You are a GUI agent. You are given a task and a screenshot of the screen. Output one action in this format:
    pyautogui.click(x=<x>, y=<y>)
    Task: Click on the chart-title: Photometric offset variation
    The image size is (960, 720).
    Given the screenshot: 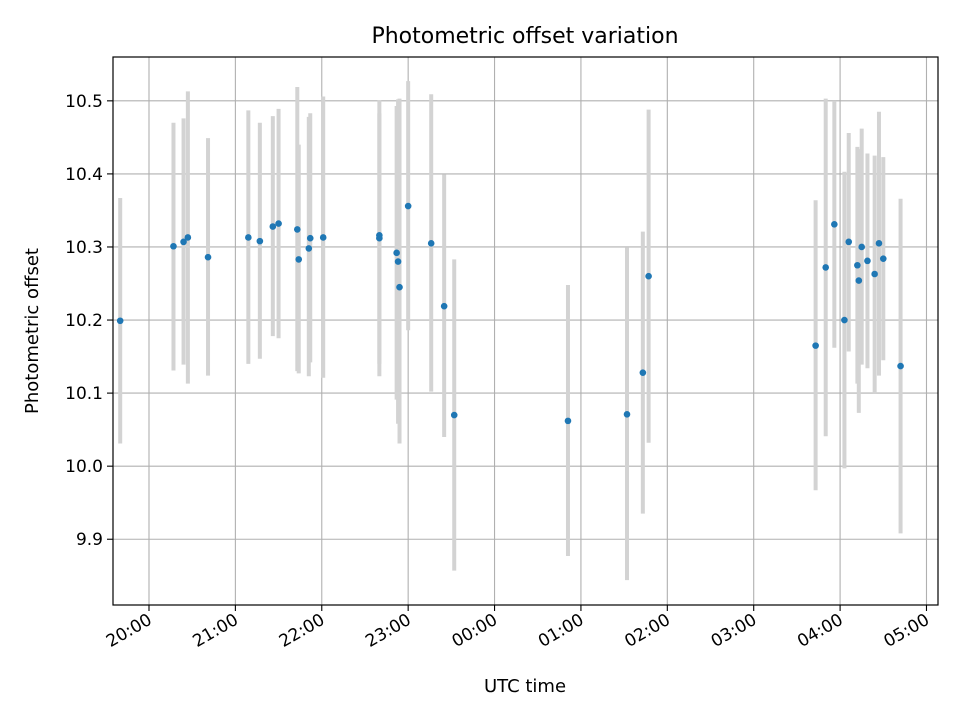 What is the action you would take?
    pyautogui.click(x=524, y=36)
    